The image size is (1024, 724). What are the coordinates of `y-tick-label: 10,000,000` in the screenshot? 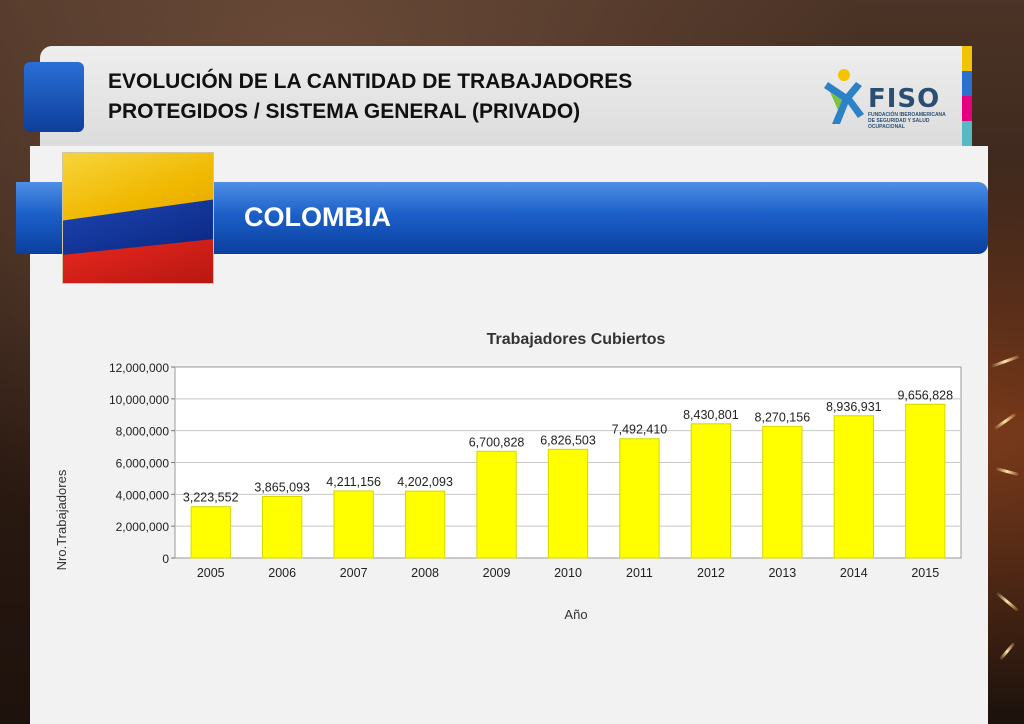 It's located at (139, 400).